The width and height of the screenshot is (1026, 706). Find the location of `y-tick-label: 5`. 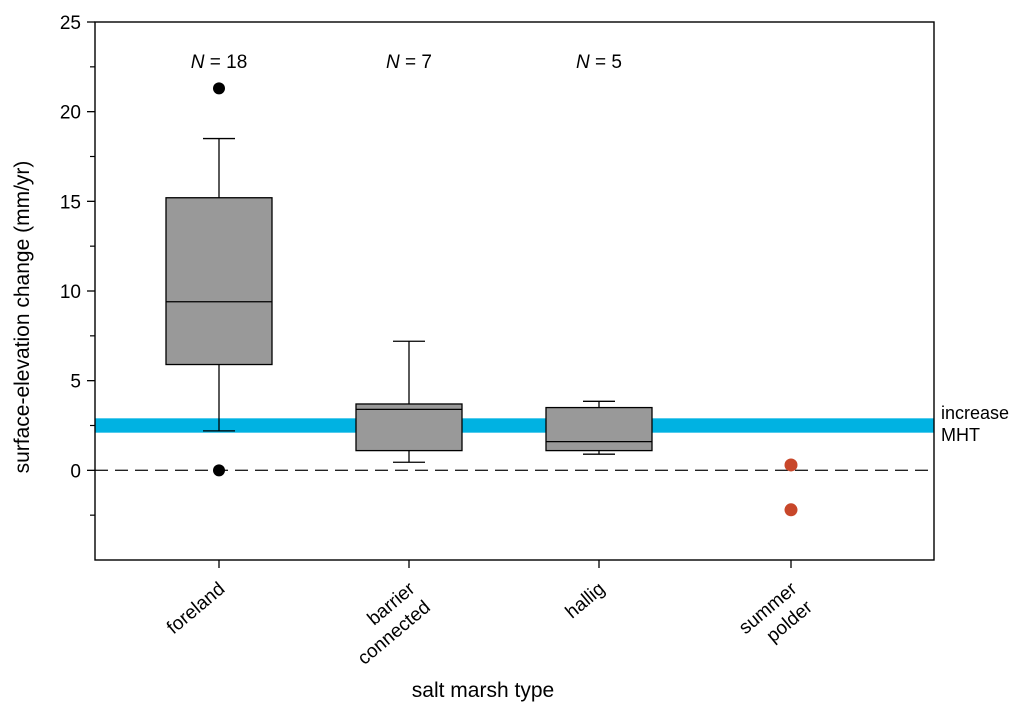

y-tick-label: 5 is located at coordinates (75, 382).